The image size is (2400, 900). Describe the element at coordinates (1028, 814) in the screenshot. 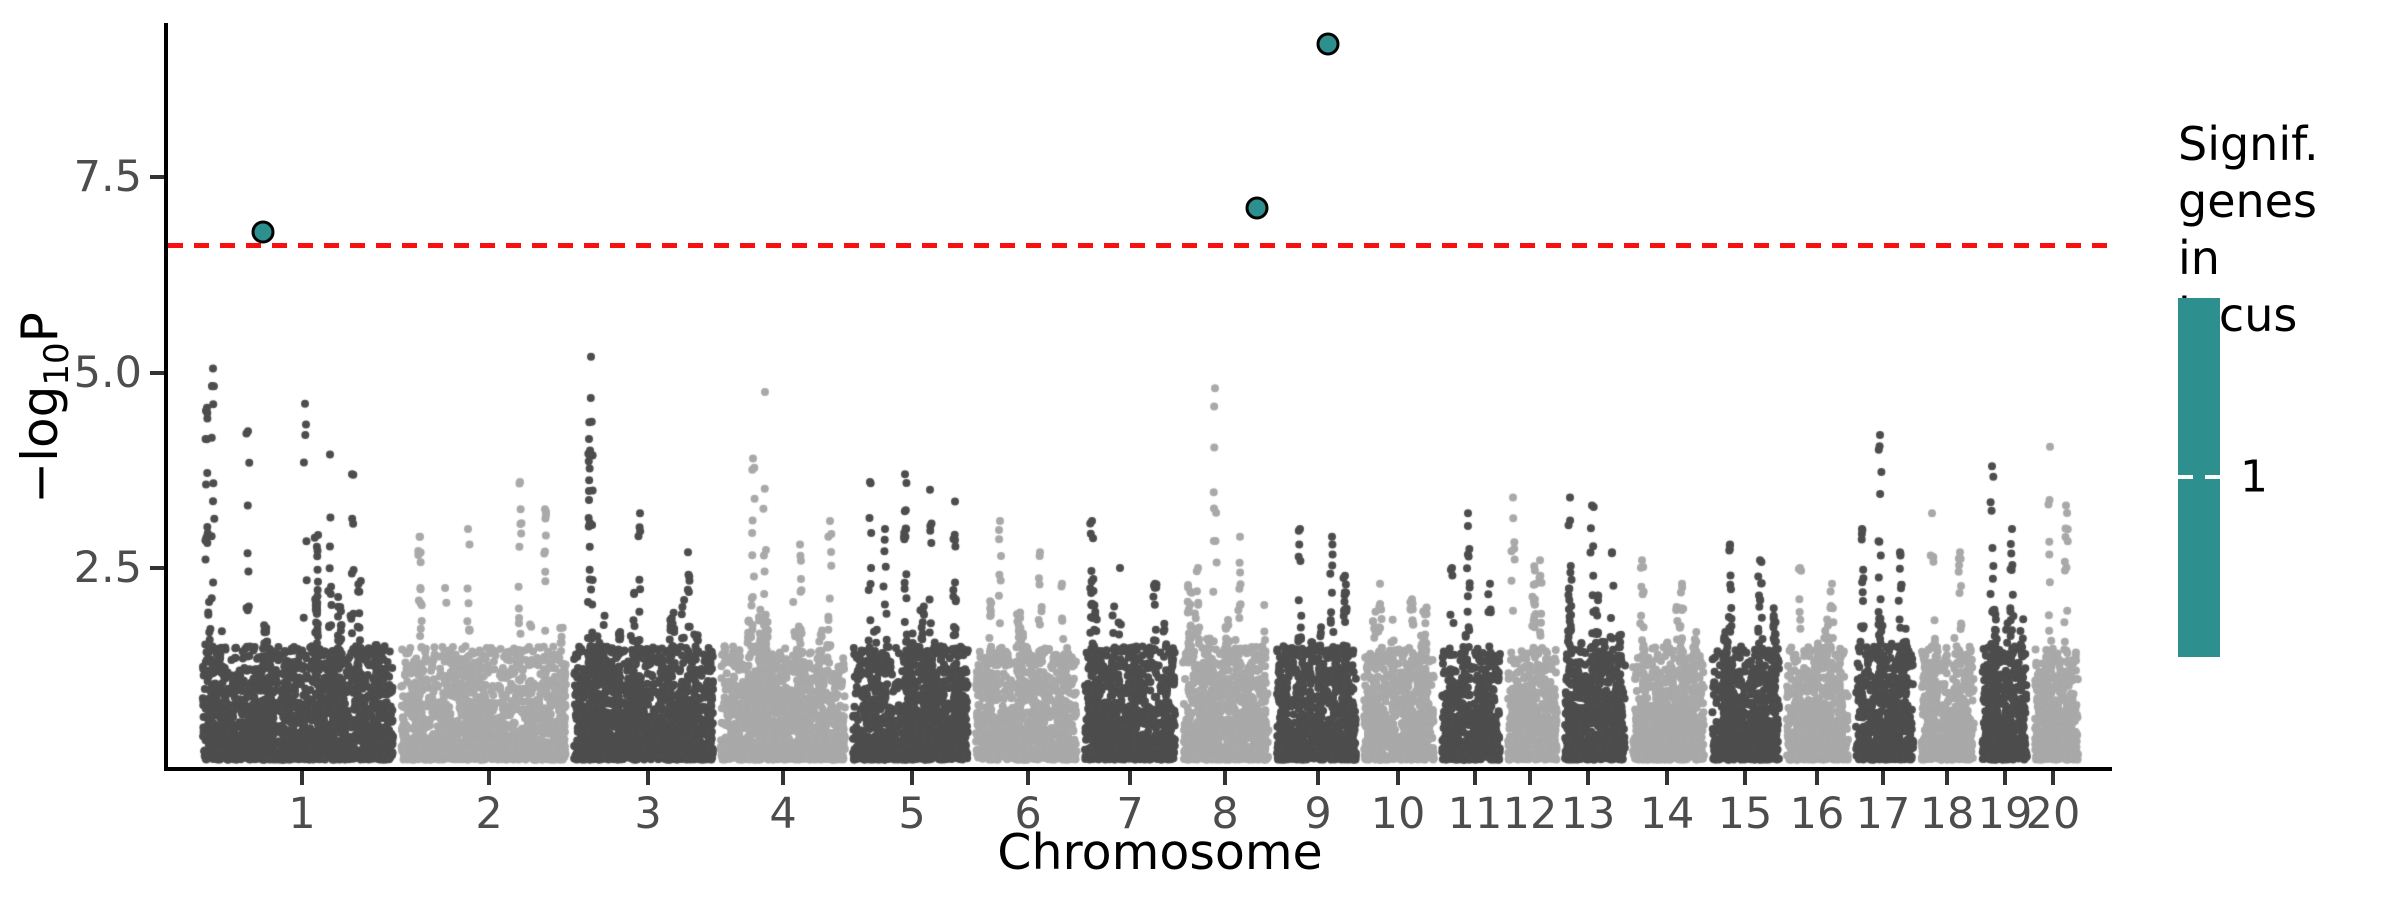

I see `x-tick-label: 6` at that location.